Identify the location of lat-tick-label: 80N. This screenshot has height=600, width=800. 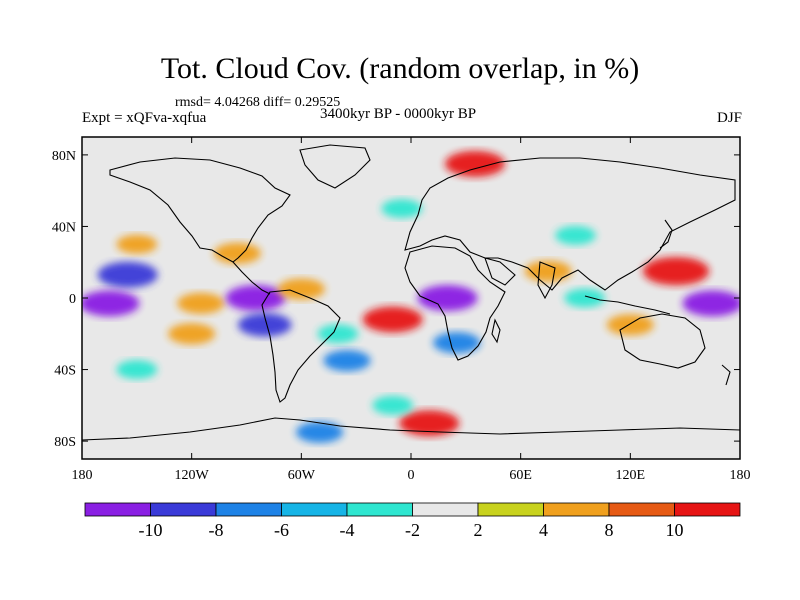
(64, 156).